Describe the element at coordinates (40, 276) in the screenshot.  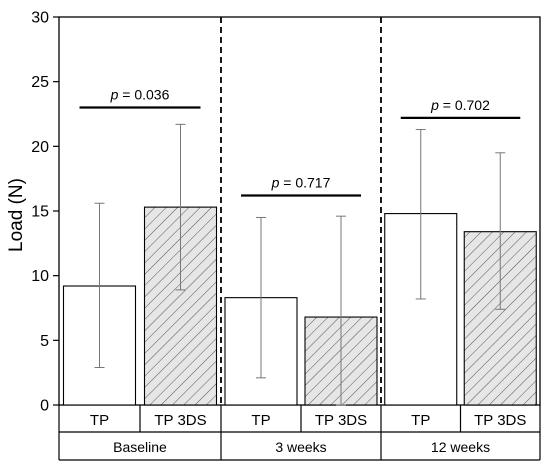
I see `y-tick-label: 10` at that location.